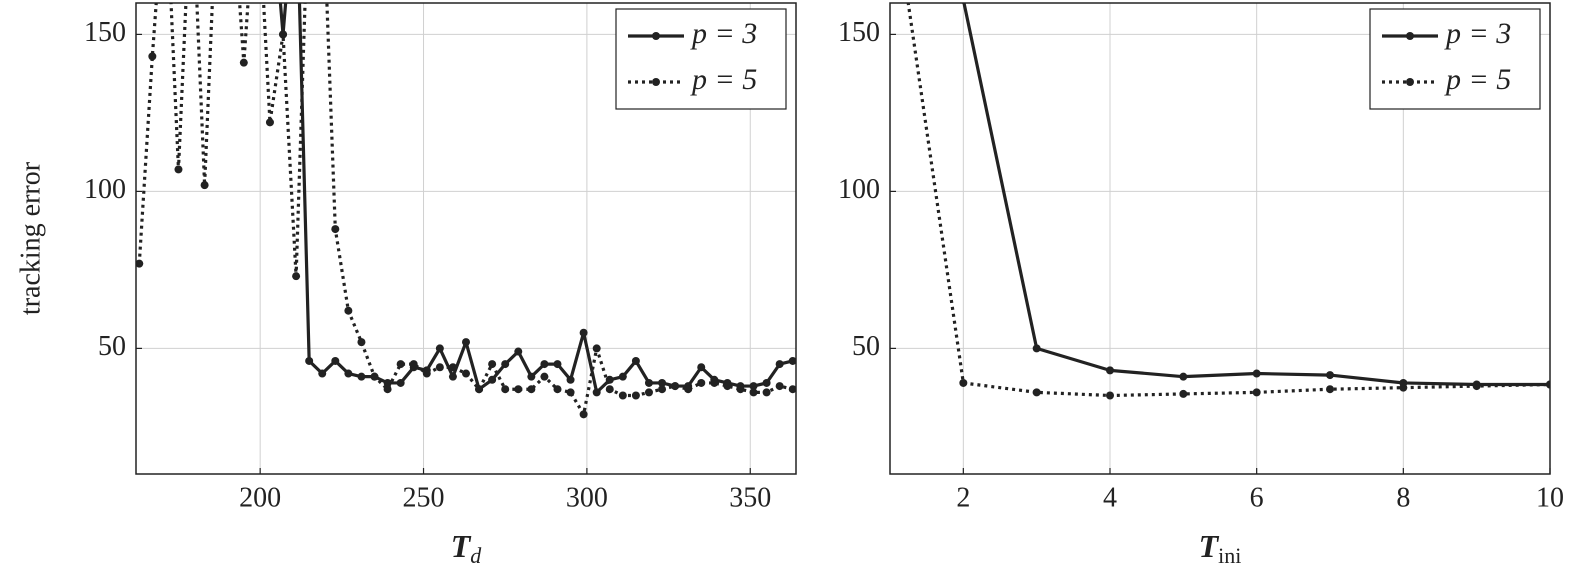 This screenshot has width=1571, height=579. Describe the element at coordinates (1110, 497) in the screenshot. I see `x-tick-label: 4` at that location.